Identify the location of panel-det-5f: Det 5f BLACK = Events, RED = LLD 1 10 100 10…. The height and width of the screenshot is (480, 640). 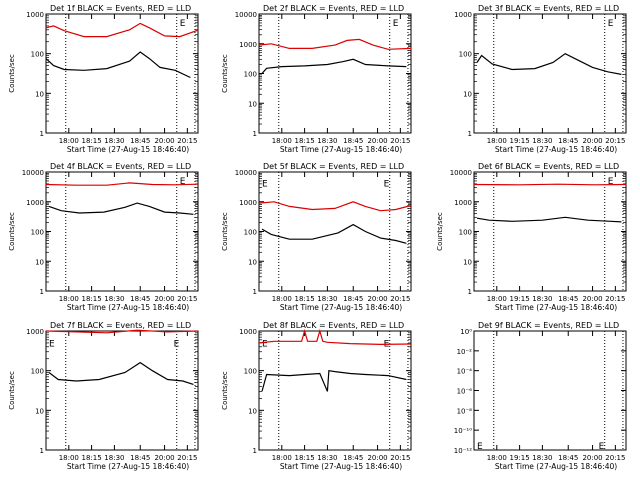
(316, 237).